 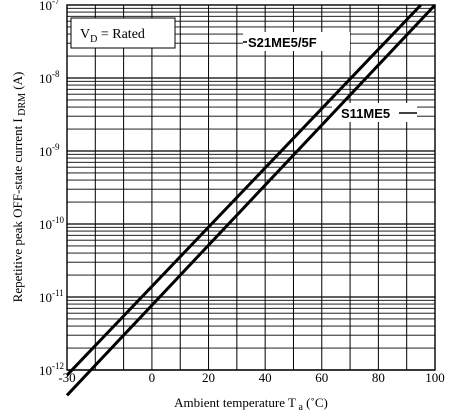 I want to click on x-tick-label: 60, so click(x=321, y=377).